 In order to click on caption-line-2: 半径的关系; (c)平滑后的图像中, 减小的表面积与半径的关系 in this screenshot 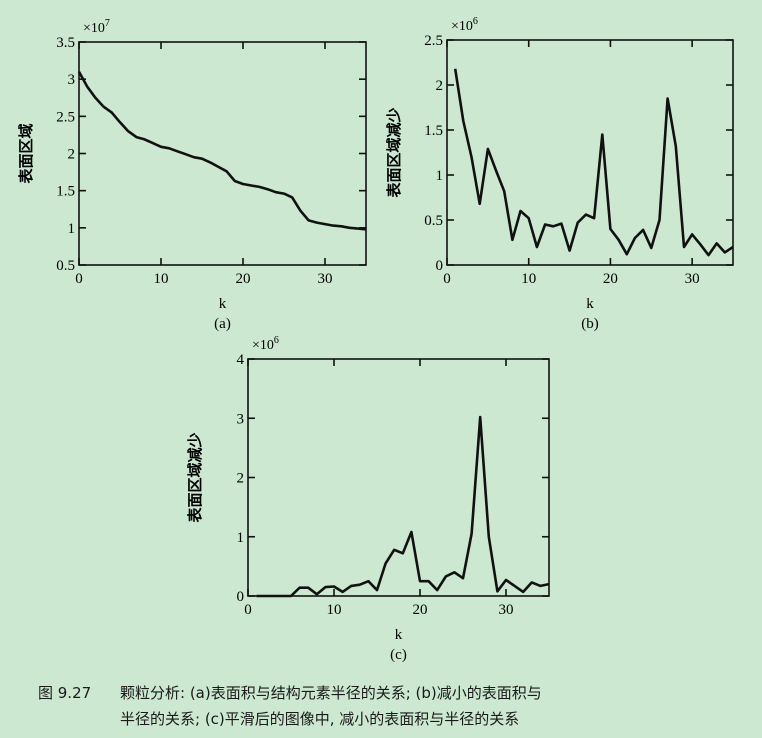, I will do `click(320, 719)`.